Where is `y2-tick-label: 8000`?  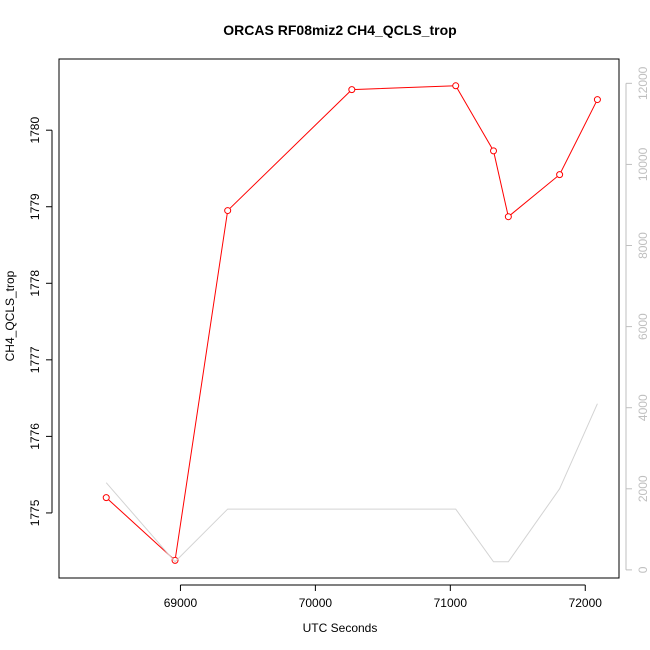 y2-tick-label: 8000 is located at coordinates (643, 245).